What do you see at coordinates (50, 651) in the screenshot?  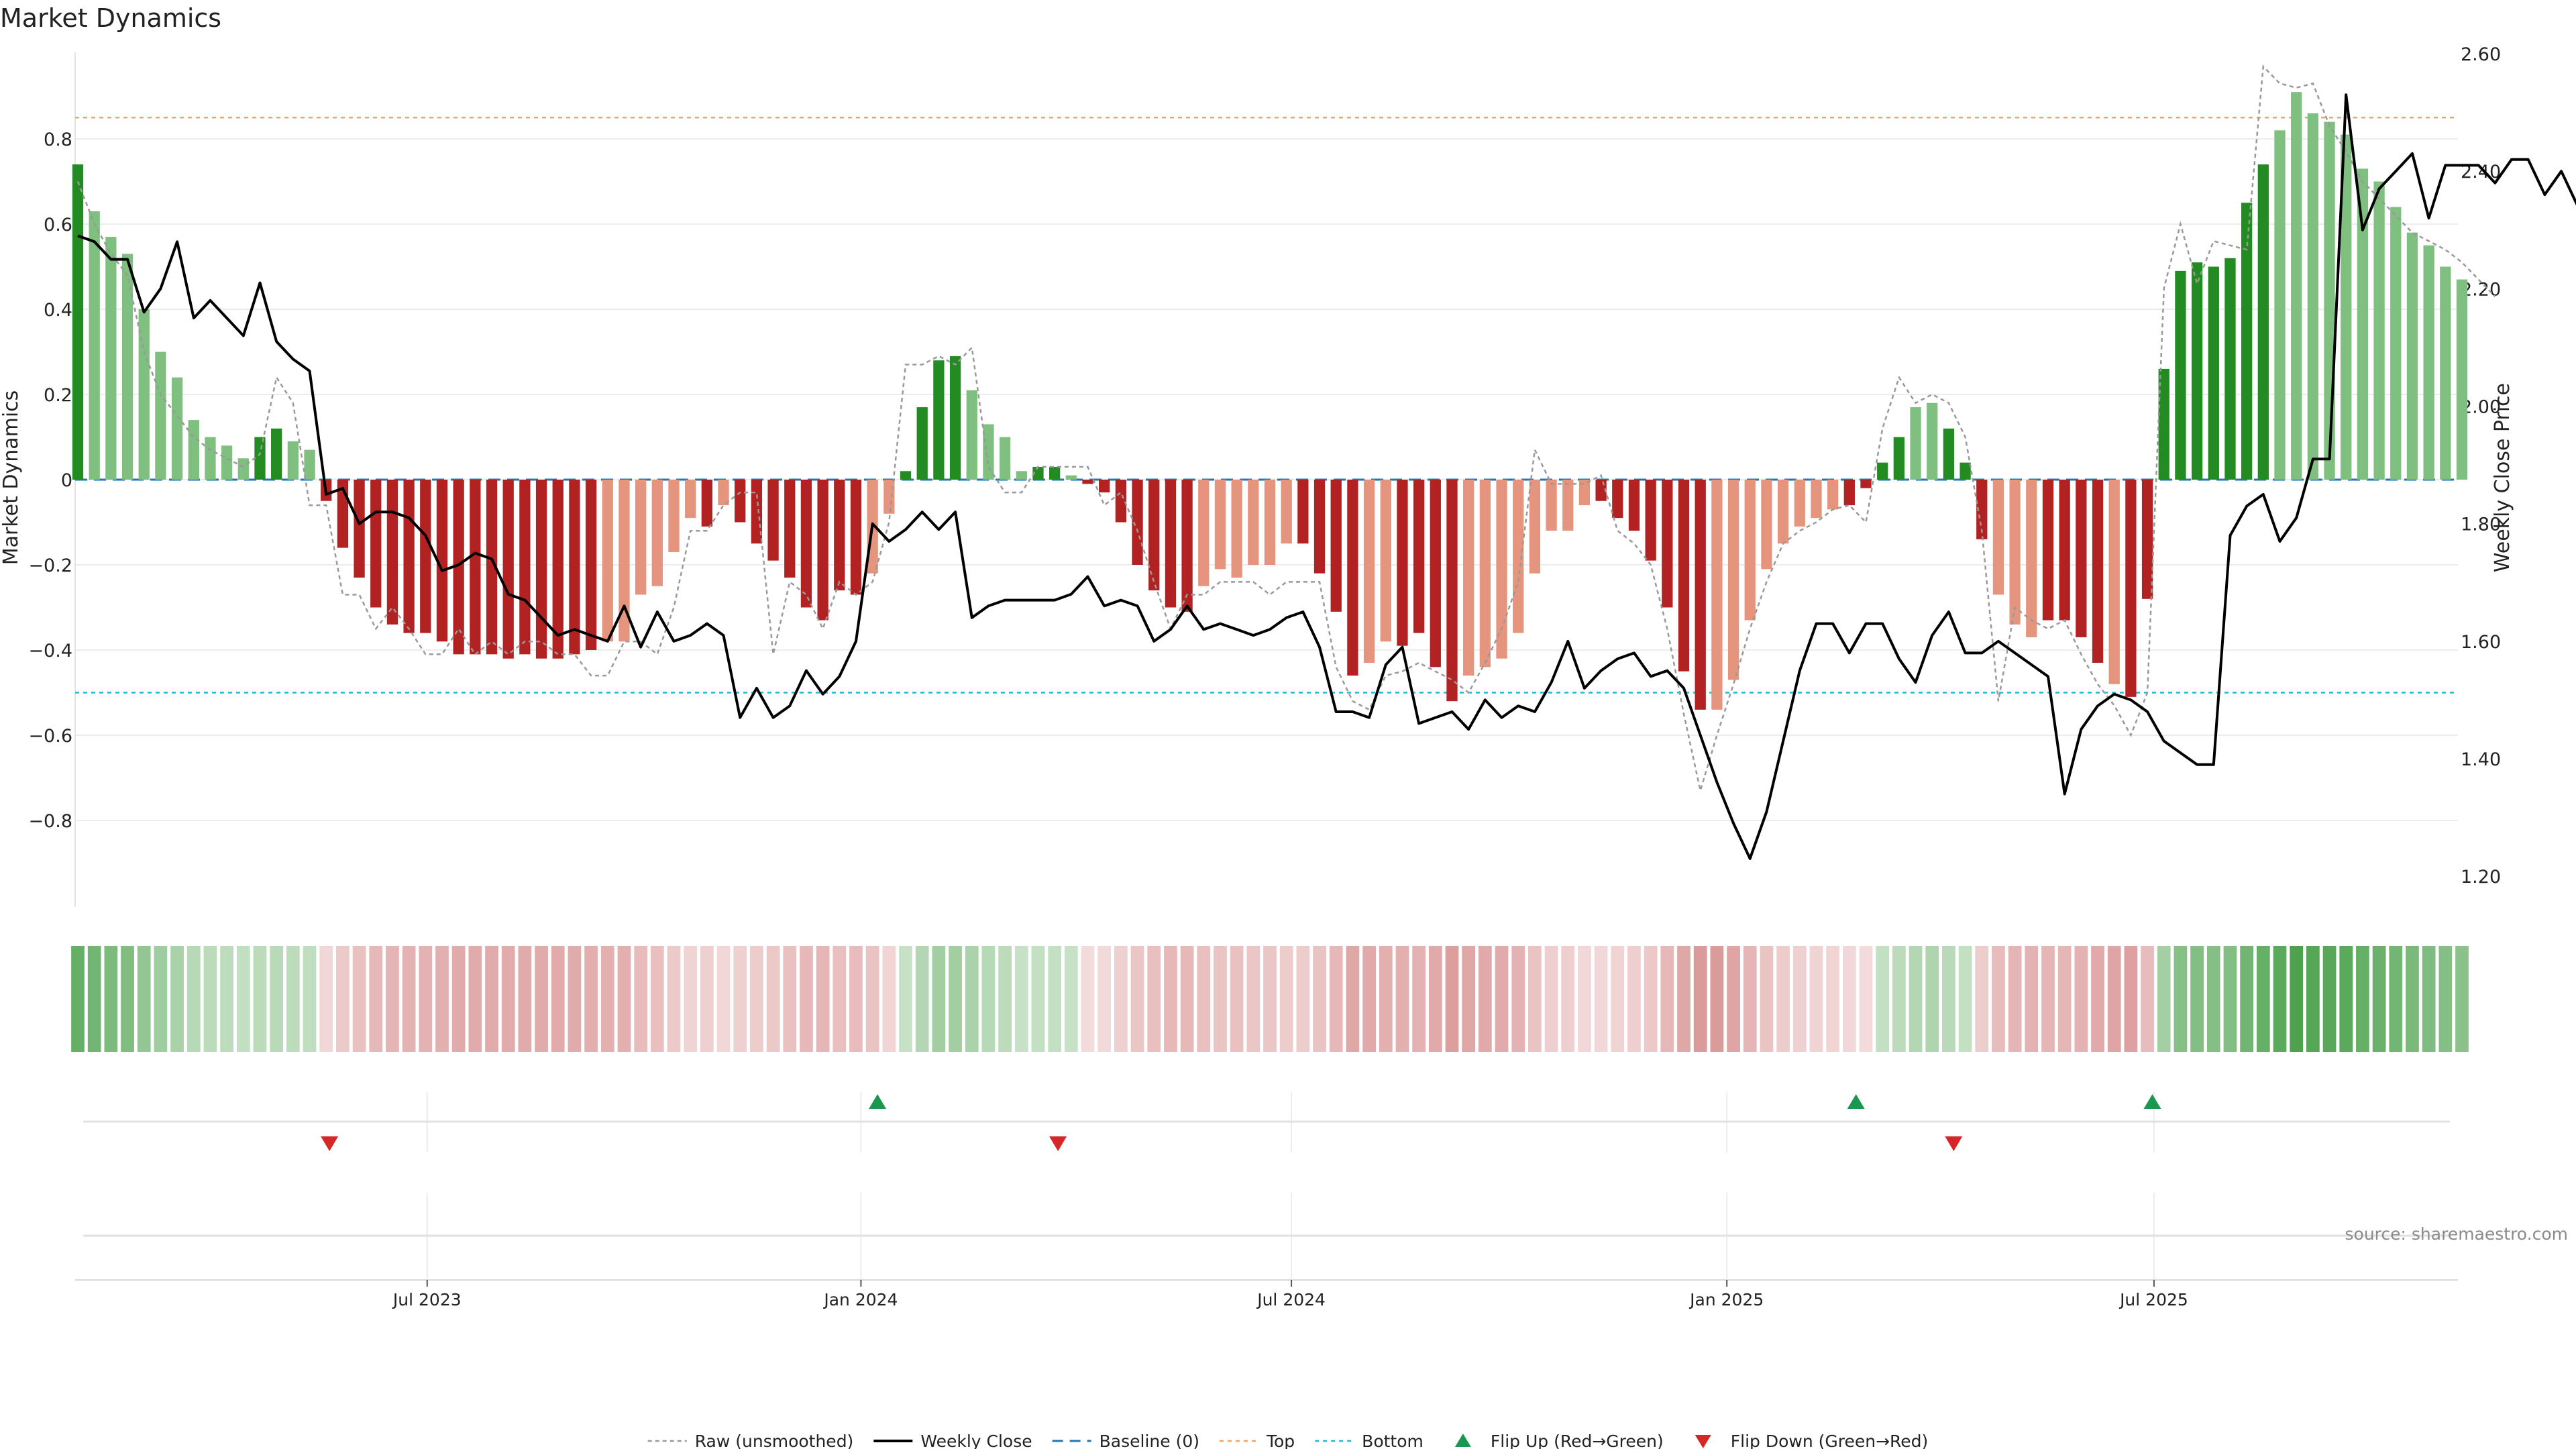 I see `y-tick-label: −0.4` at bounding box center [50, 651].